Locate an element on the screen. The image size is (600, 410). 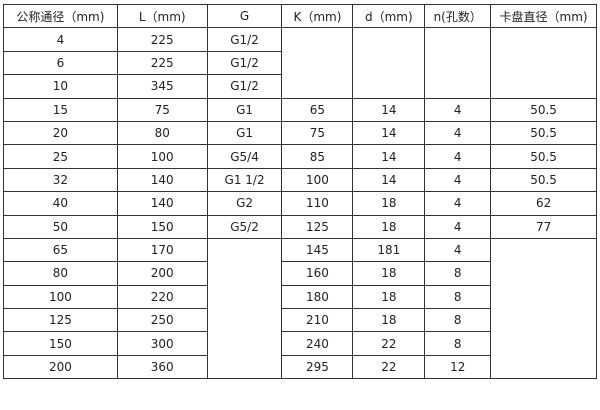
cell-thread-g: G5/2 is located at coordinates (244, 226).